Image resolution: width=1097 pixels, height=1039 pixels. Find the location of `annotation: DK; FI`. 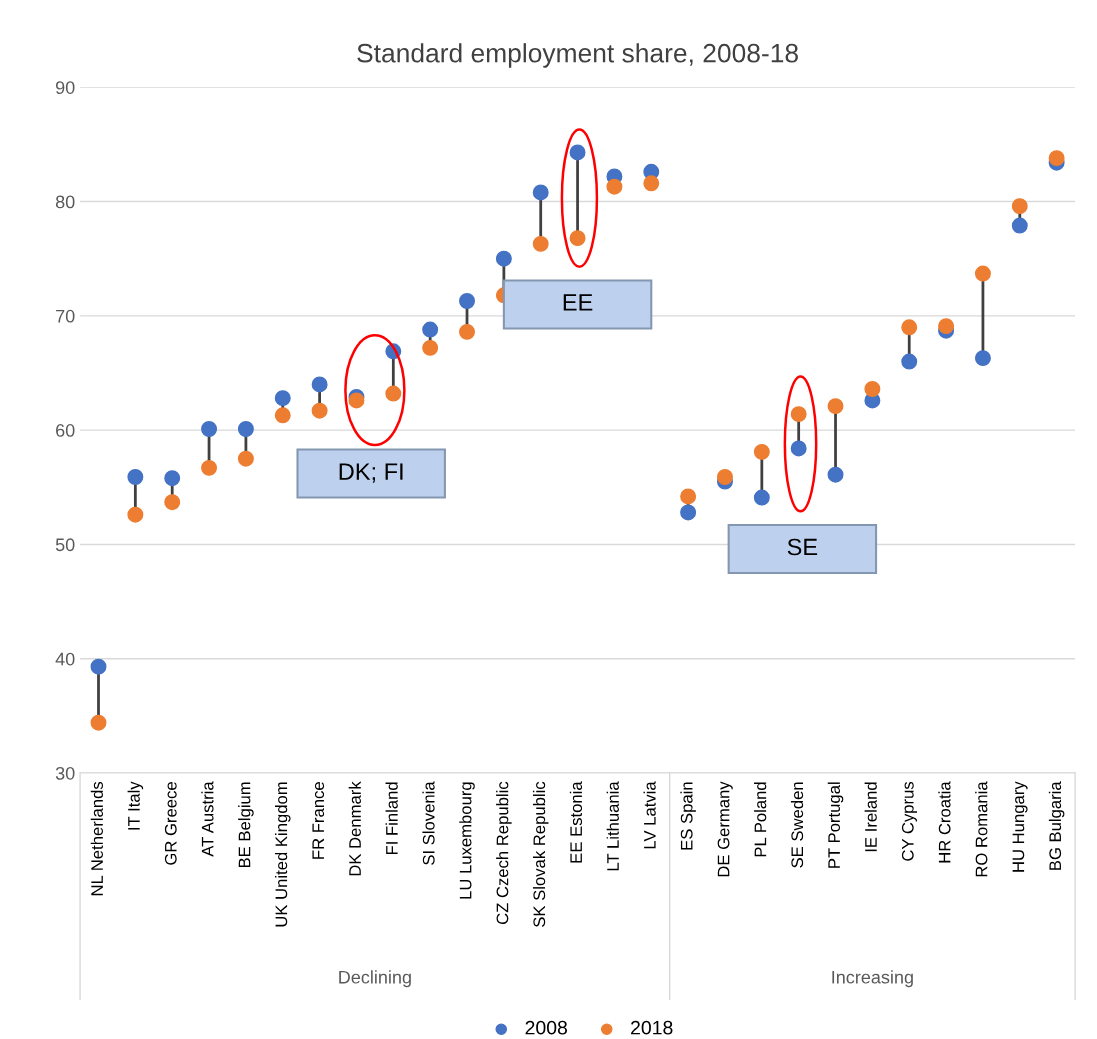

annotation: DK; FI is located at coordinates (371, 473).